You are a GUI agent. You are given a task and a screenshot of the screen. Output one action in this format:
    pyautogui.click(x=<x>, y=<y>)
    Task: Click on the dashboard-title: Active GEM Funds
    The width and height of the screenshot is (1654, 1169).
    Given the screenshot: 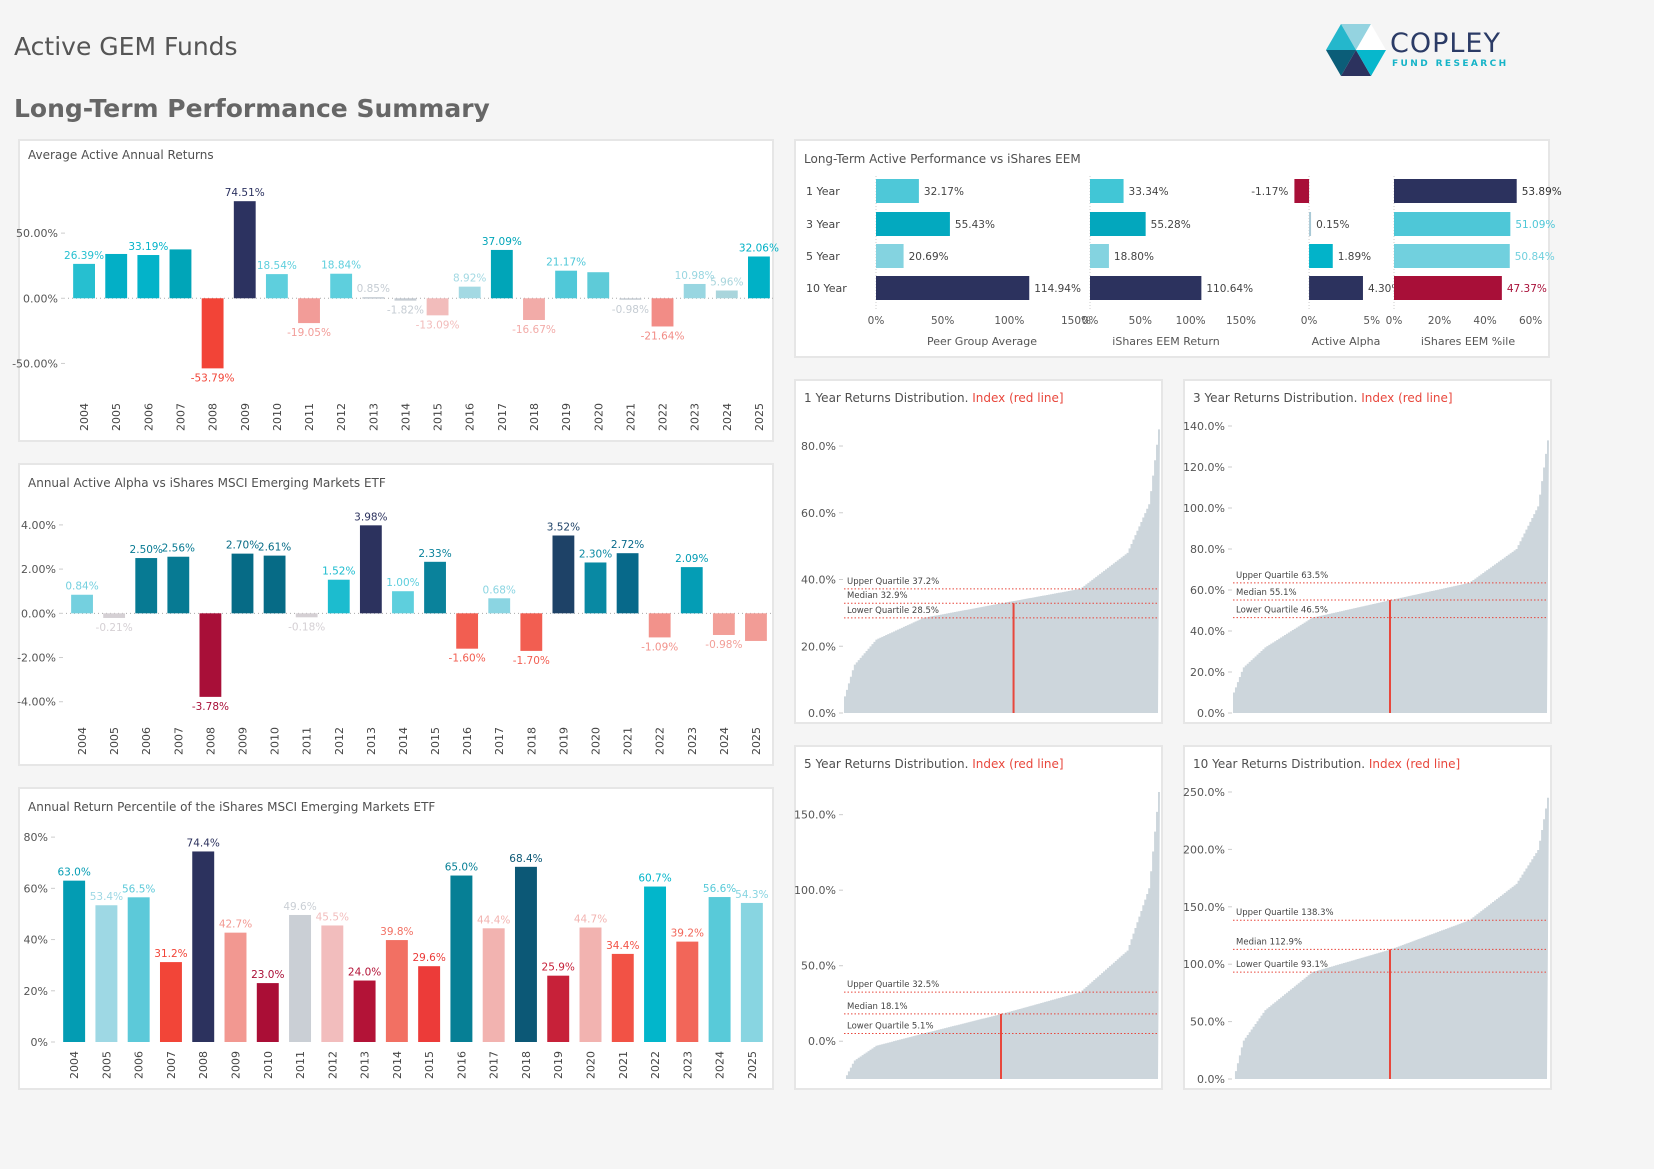 What is the action you would take?
    pyautogui.click(x=126, y=46)
    